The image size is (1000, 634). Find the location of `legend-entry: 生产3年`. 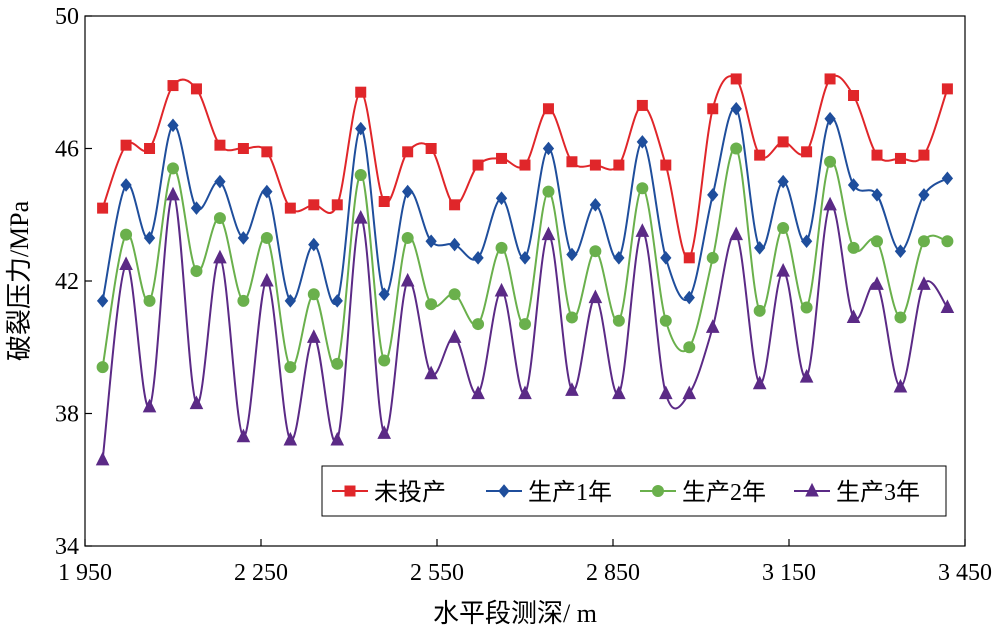

legend-entry: 生产3年 is located at coordinates (857, 492).